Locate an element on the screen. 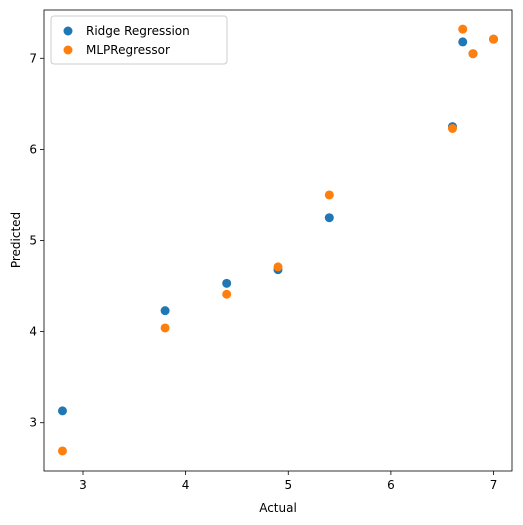 Image resolution: width=523 pixels, height=525 pixels. x-tick-label: 3 is located at coordinates (83, 485).